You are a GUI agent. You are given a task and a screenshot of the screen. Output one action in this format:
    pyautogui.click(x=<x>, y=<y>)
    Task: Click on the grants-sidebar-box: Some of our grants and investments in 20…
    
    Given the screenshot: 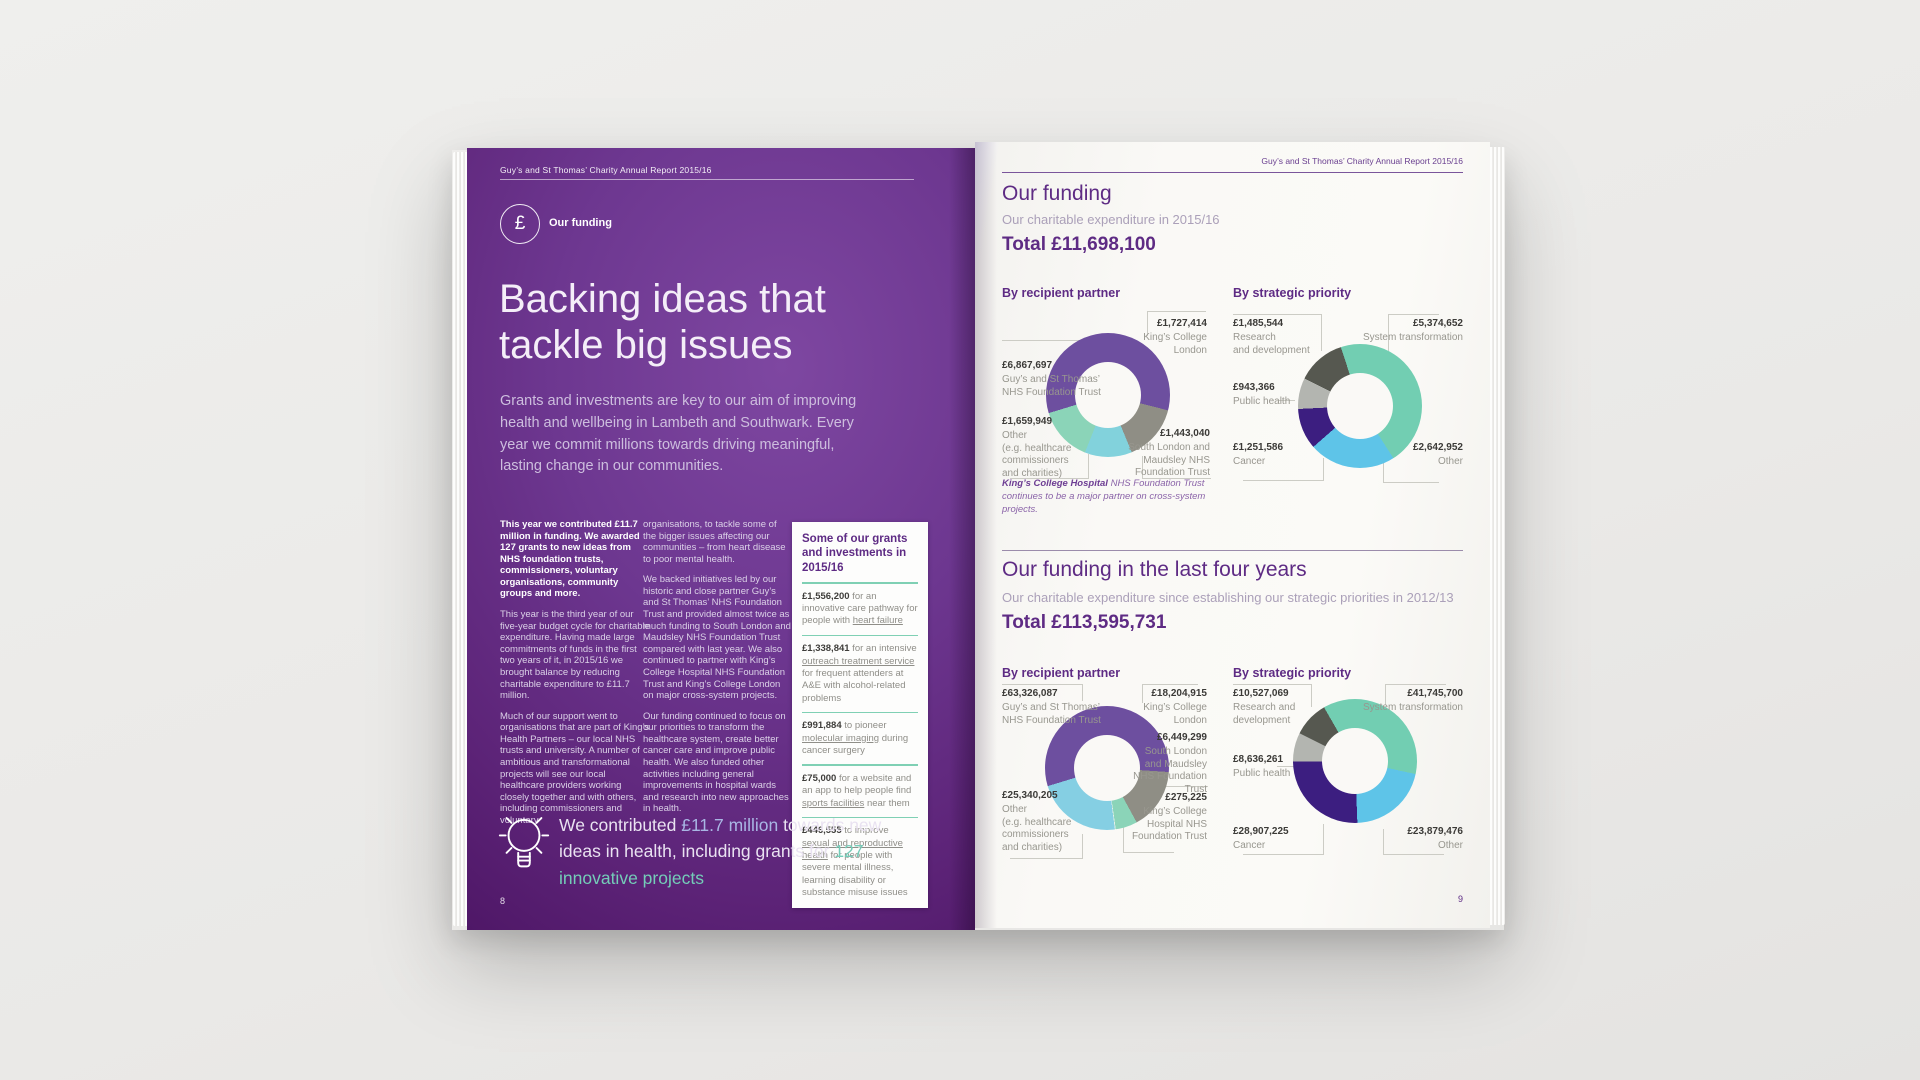 What is the action you would take?
    pyautogui.click(x=860, y=715)
    